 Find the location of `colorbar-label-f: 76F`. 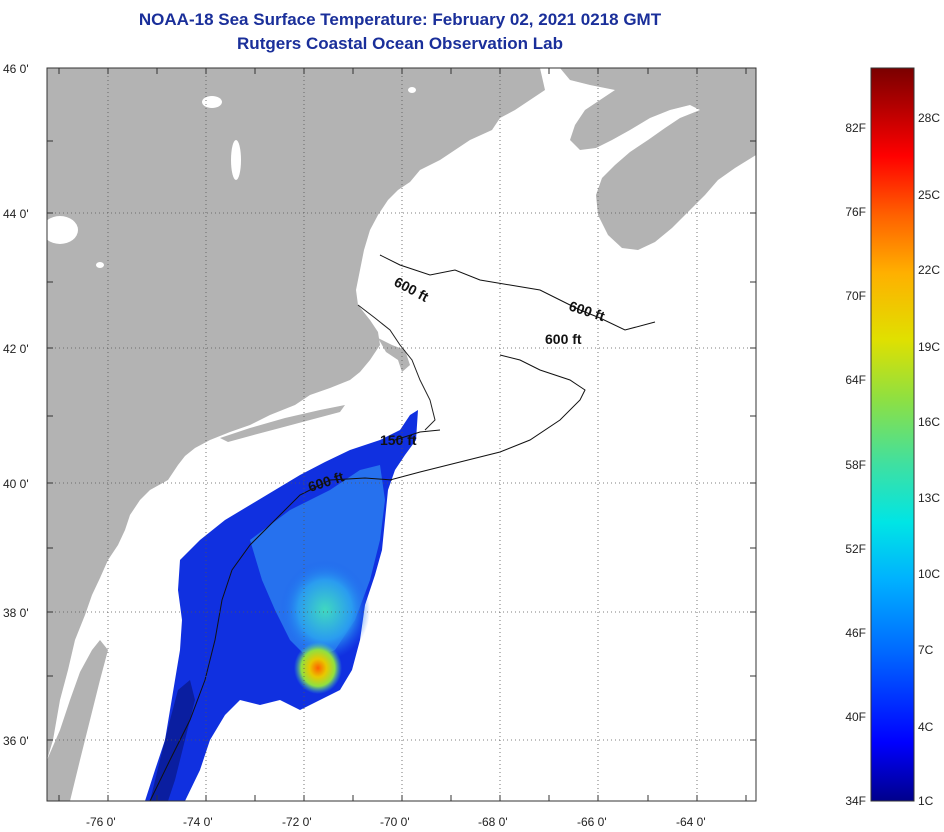

colorbar-label-f: 76F is located at coordinates (855, 212).